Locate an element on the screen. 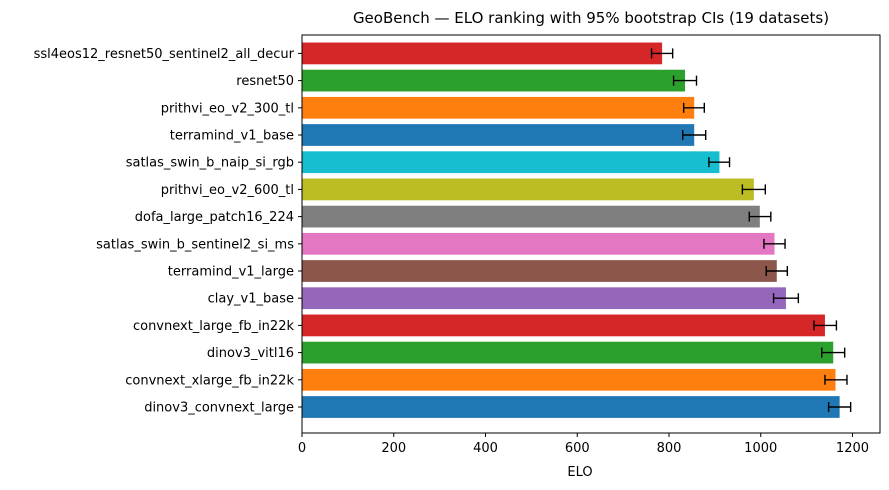  y-tick-label: dinov3_convnext_large is located at coordinates (219, 408).